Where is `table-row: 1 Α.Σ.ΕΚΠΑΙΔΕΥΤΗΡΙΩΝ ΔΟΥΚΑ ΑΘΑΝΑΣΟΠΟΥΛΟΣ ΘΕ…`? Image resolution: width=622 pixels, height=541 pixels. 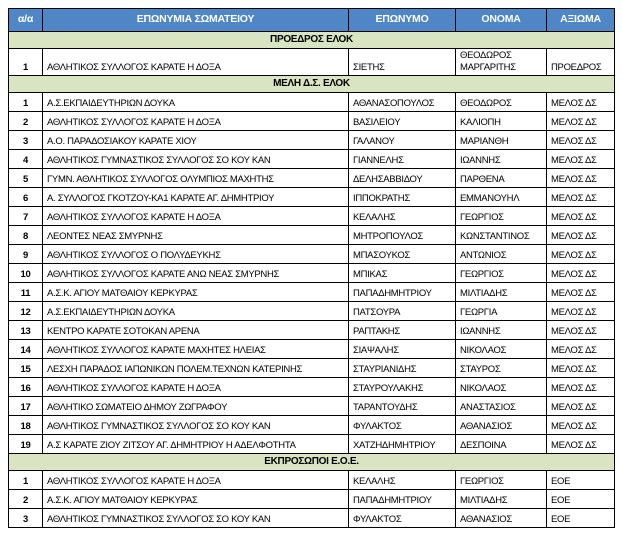
table-row: 1 Α.Σ.ΕΚΠΑΙΔΕΥΤΗΡΙΩΝ ΔΟΥΚΑ ΑΘΑΝΑΣΟΠΟΥΛΟΣ ΘΕ… is located at coordinates (311, 101).